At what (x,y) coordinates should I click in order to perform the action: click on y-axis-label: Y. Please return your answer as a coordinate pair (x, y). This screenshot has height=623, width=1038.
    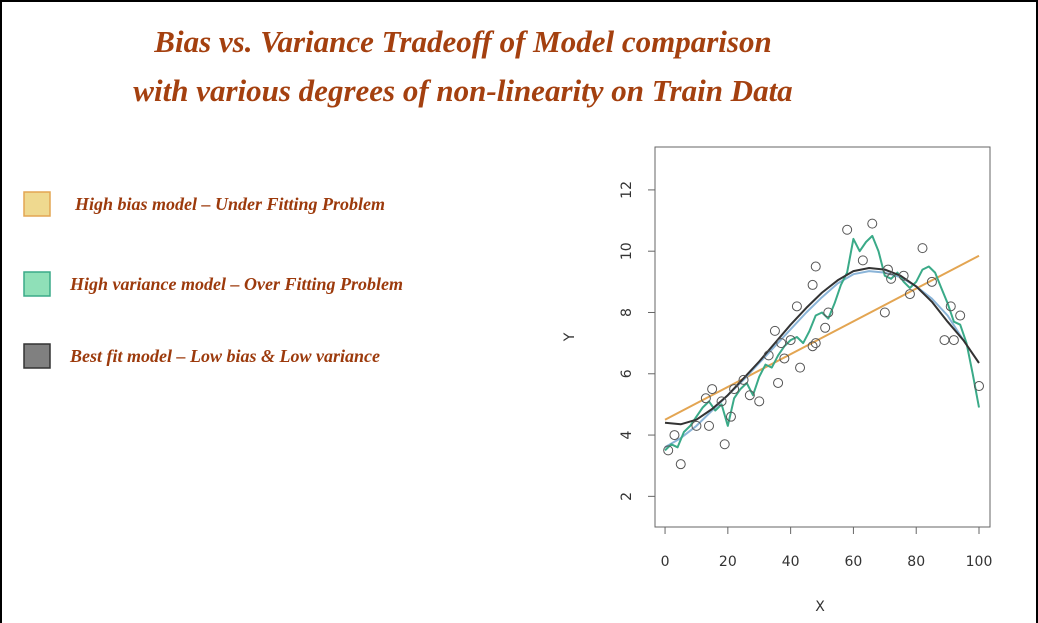
    Looking at the image, I should click on (570, 337).